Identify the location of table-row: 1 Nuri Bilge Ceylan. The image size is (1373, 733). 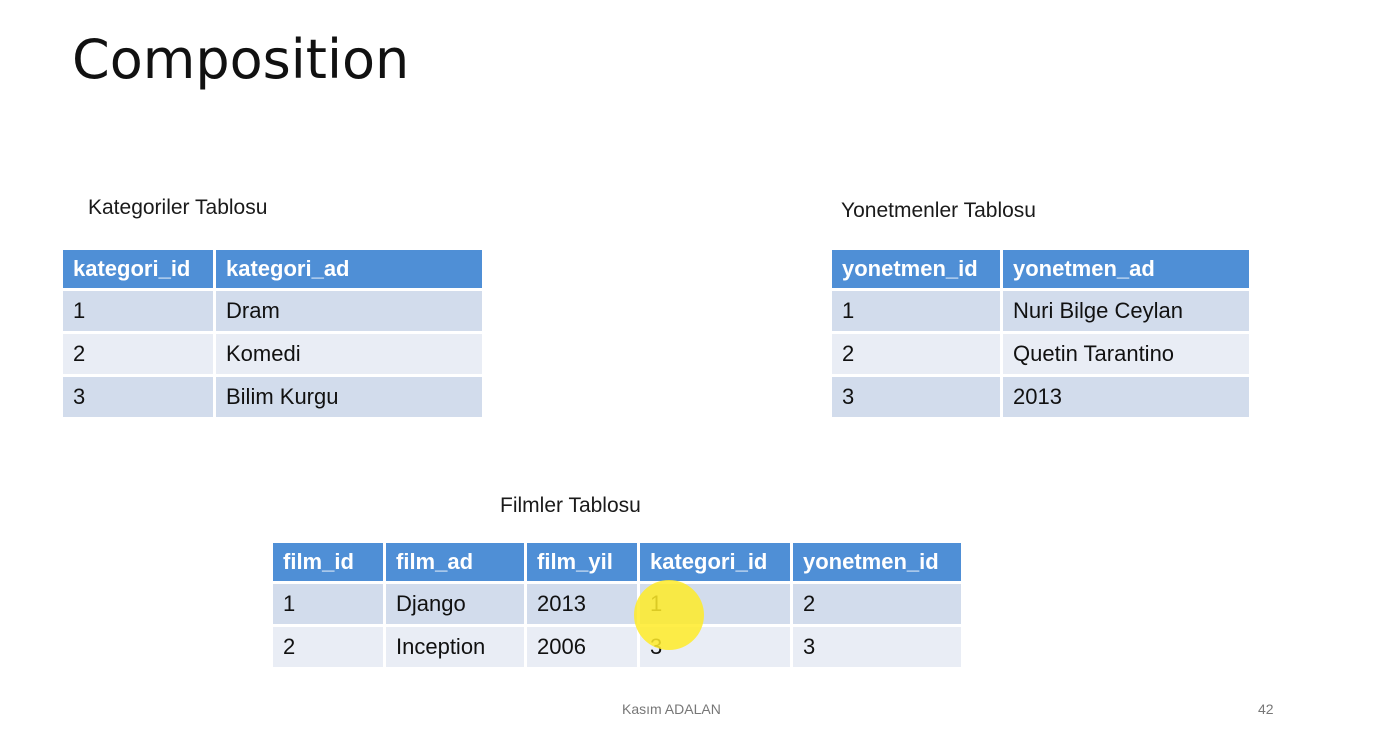
(1040, 311).